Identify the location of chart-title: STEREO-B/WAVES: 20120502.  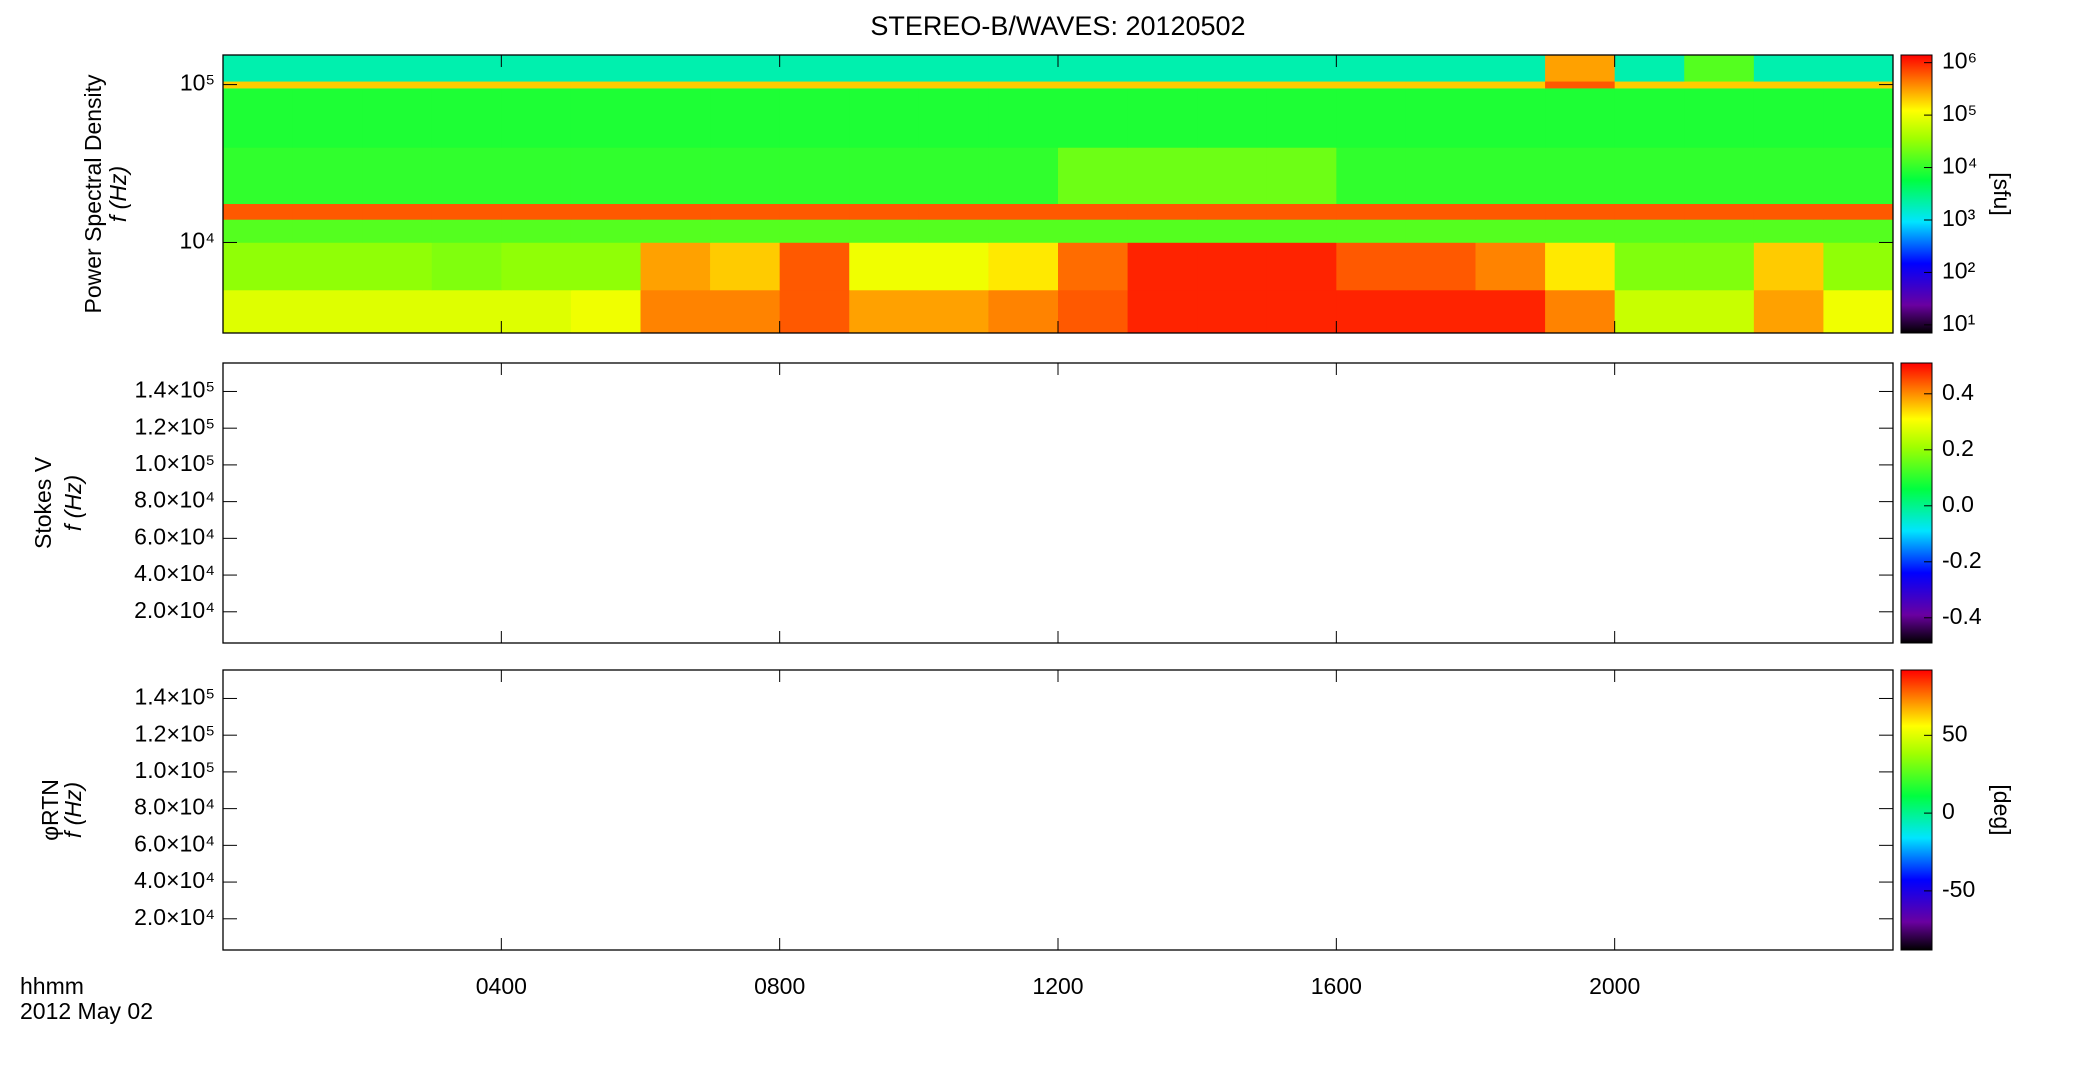
(1057, 26).